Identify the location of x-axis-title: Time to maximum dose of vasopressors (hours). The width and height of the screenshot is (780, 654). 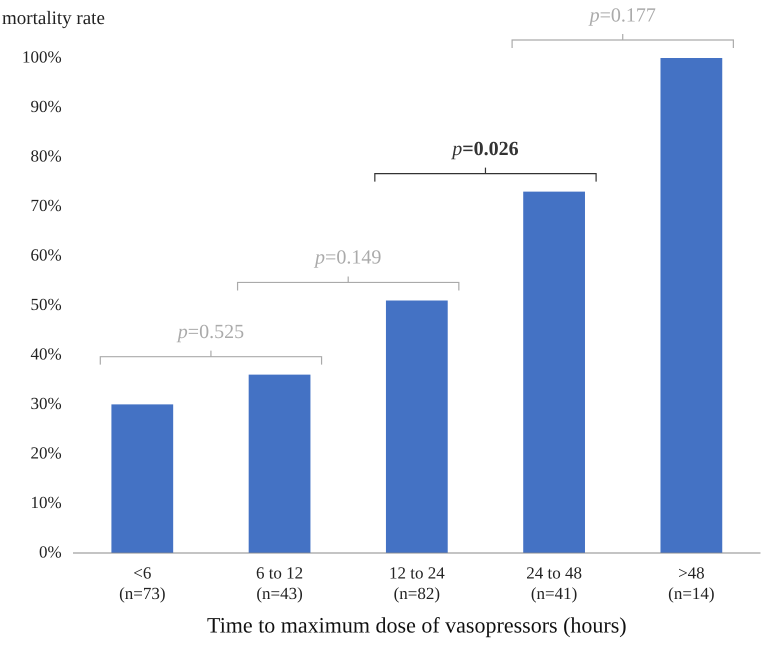
(417, 625).